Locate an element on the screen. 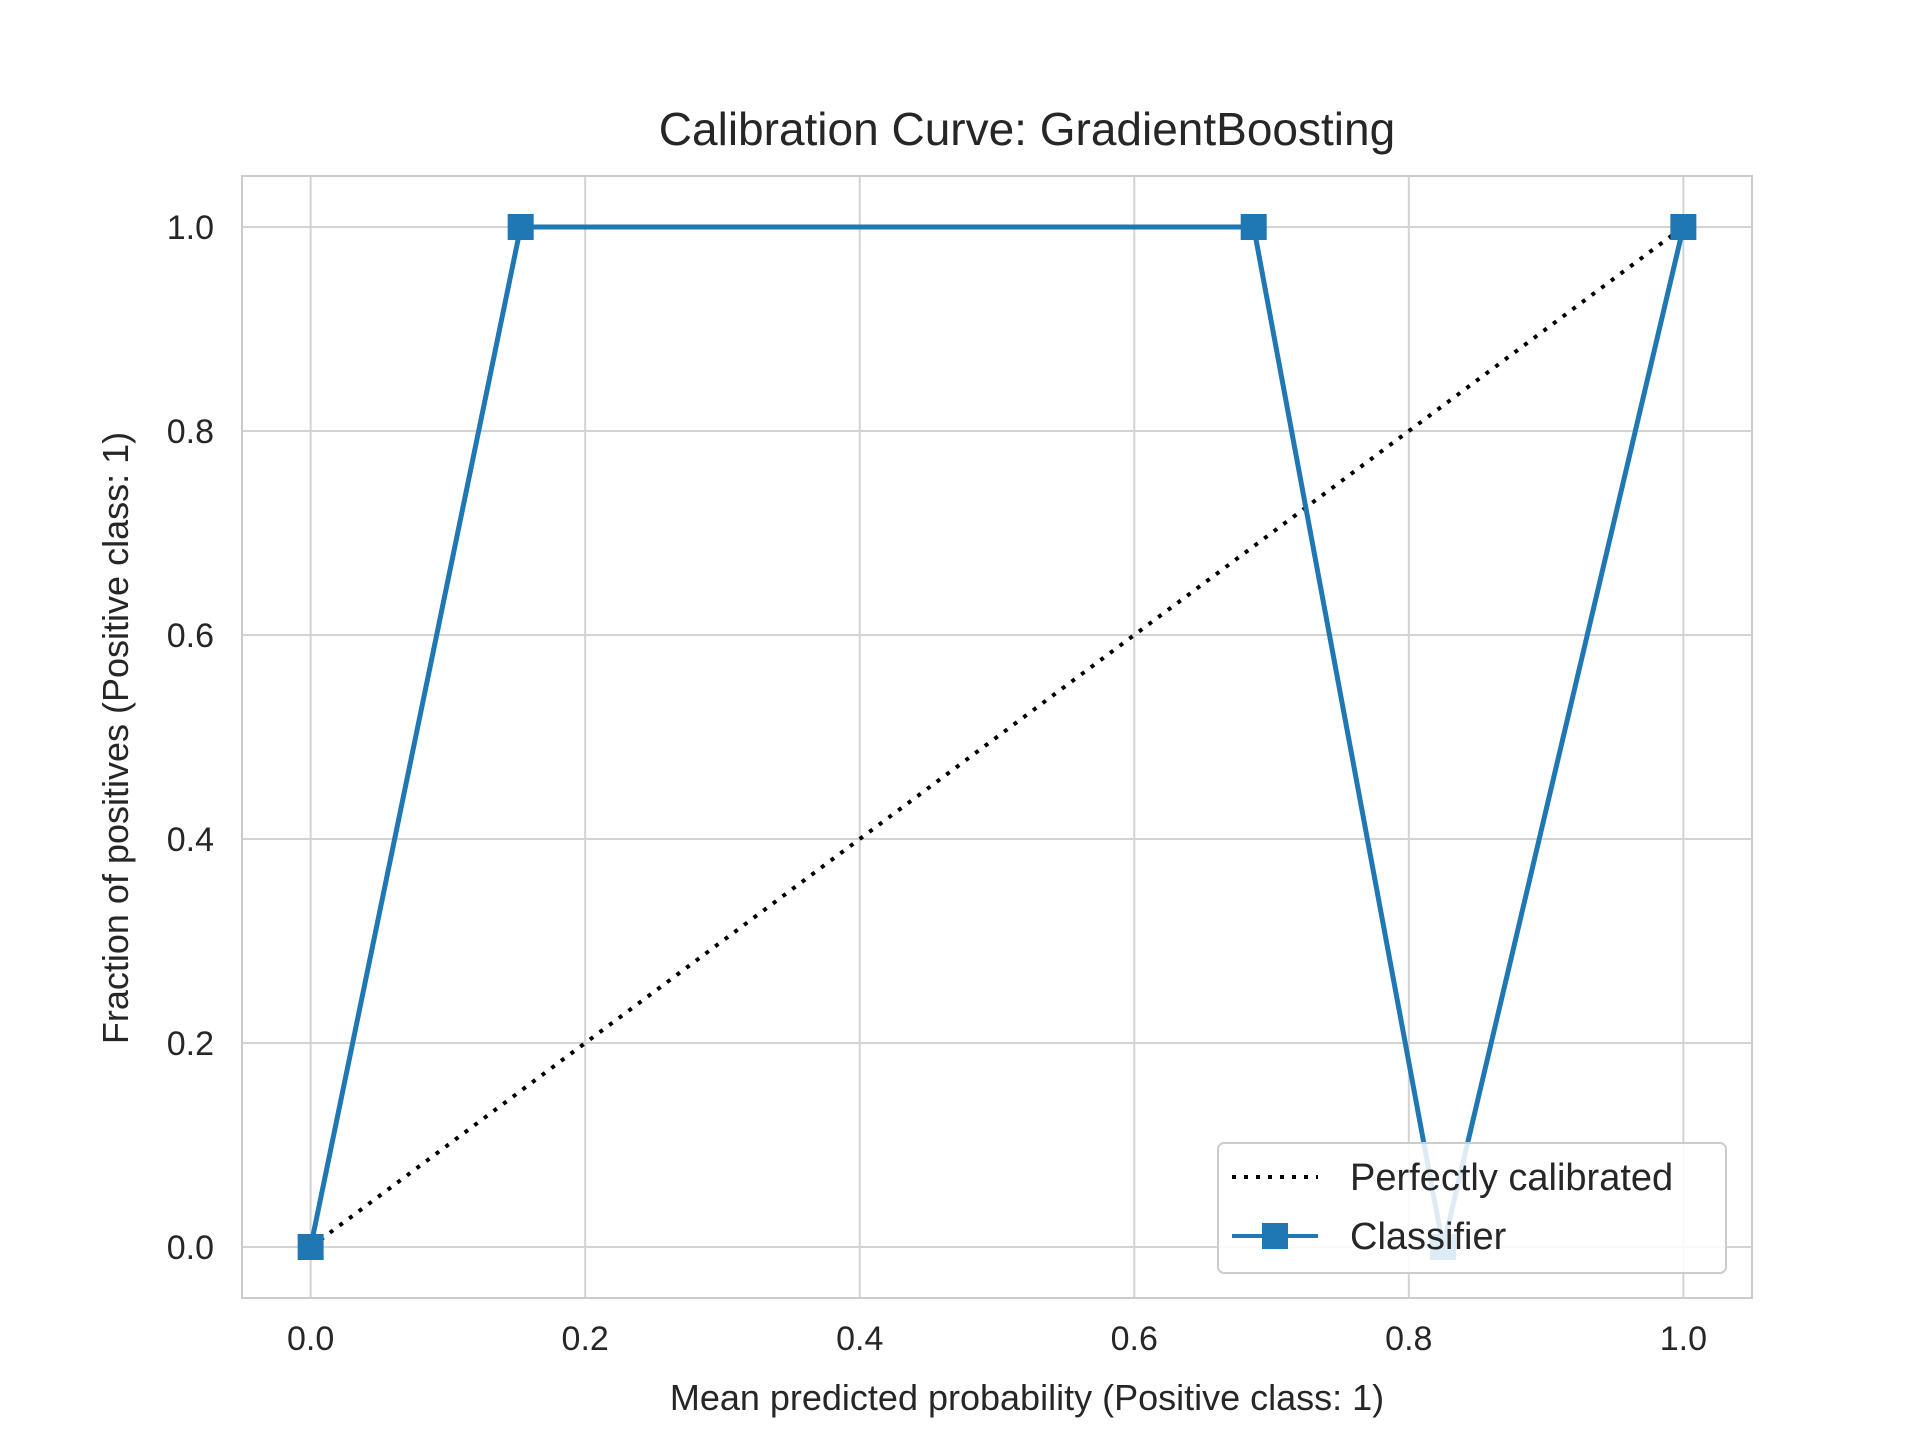 The width and height of the screenshot is (1920, 1440). x-tick-label: 0.6 is located at coordinates (1134, 1339).